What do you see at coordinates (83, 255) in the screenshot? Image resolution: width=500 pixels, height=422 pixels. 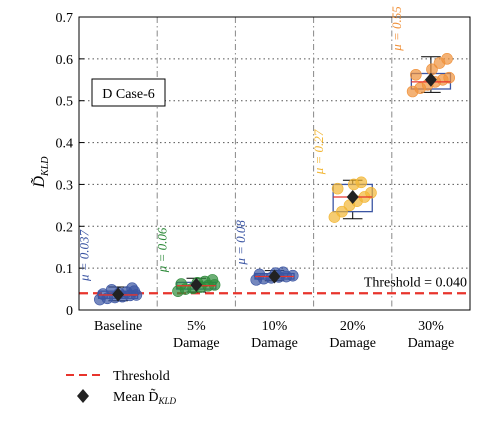 I see `mean-annotation: μ = 0.037` at bounding box center [83, 255].